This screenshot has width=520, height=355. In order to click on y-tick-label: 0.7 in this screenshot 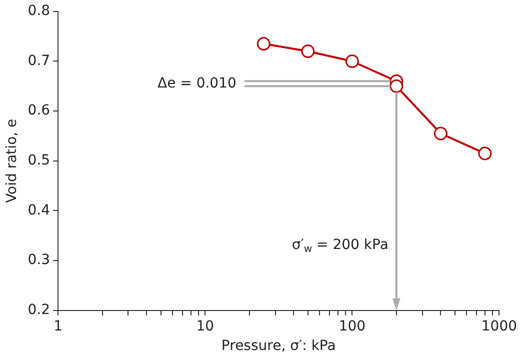, I will do `click(39, 60)`.